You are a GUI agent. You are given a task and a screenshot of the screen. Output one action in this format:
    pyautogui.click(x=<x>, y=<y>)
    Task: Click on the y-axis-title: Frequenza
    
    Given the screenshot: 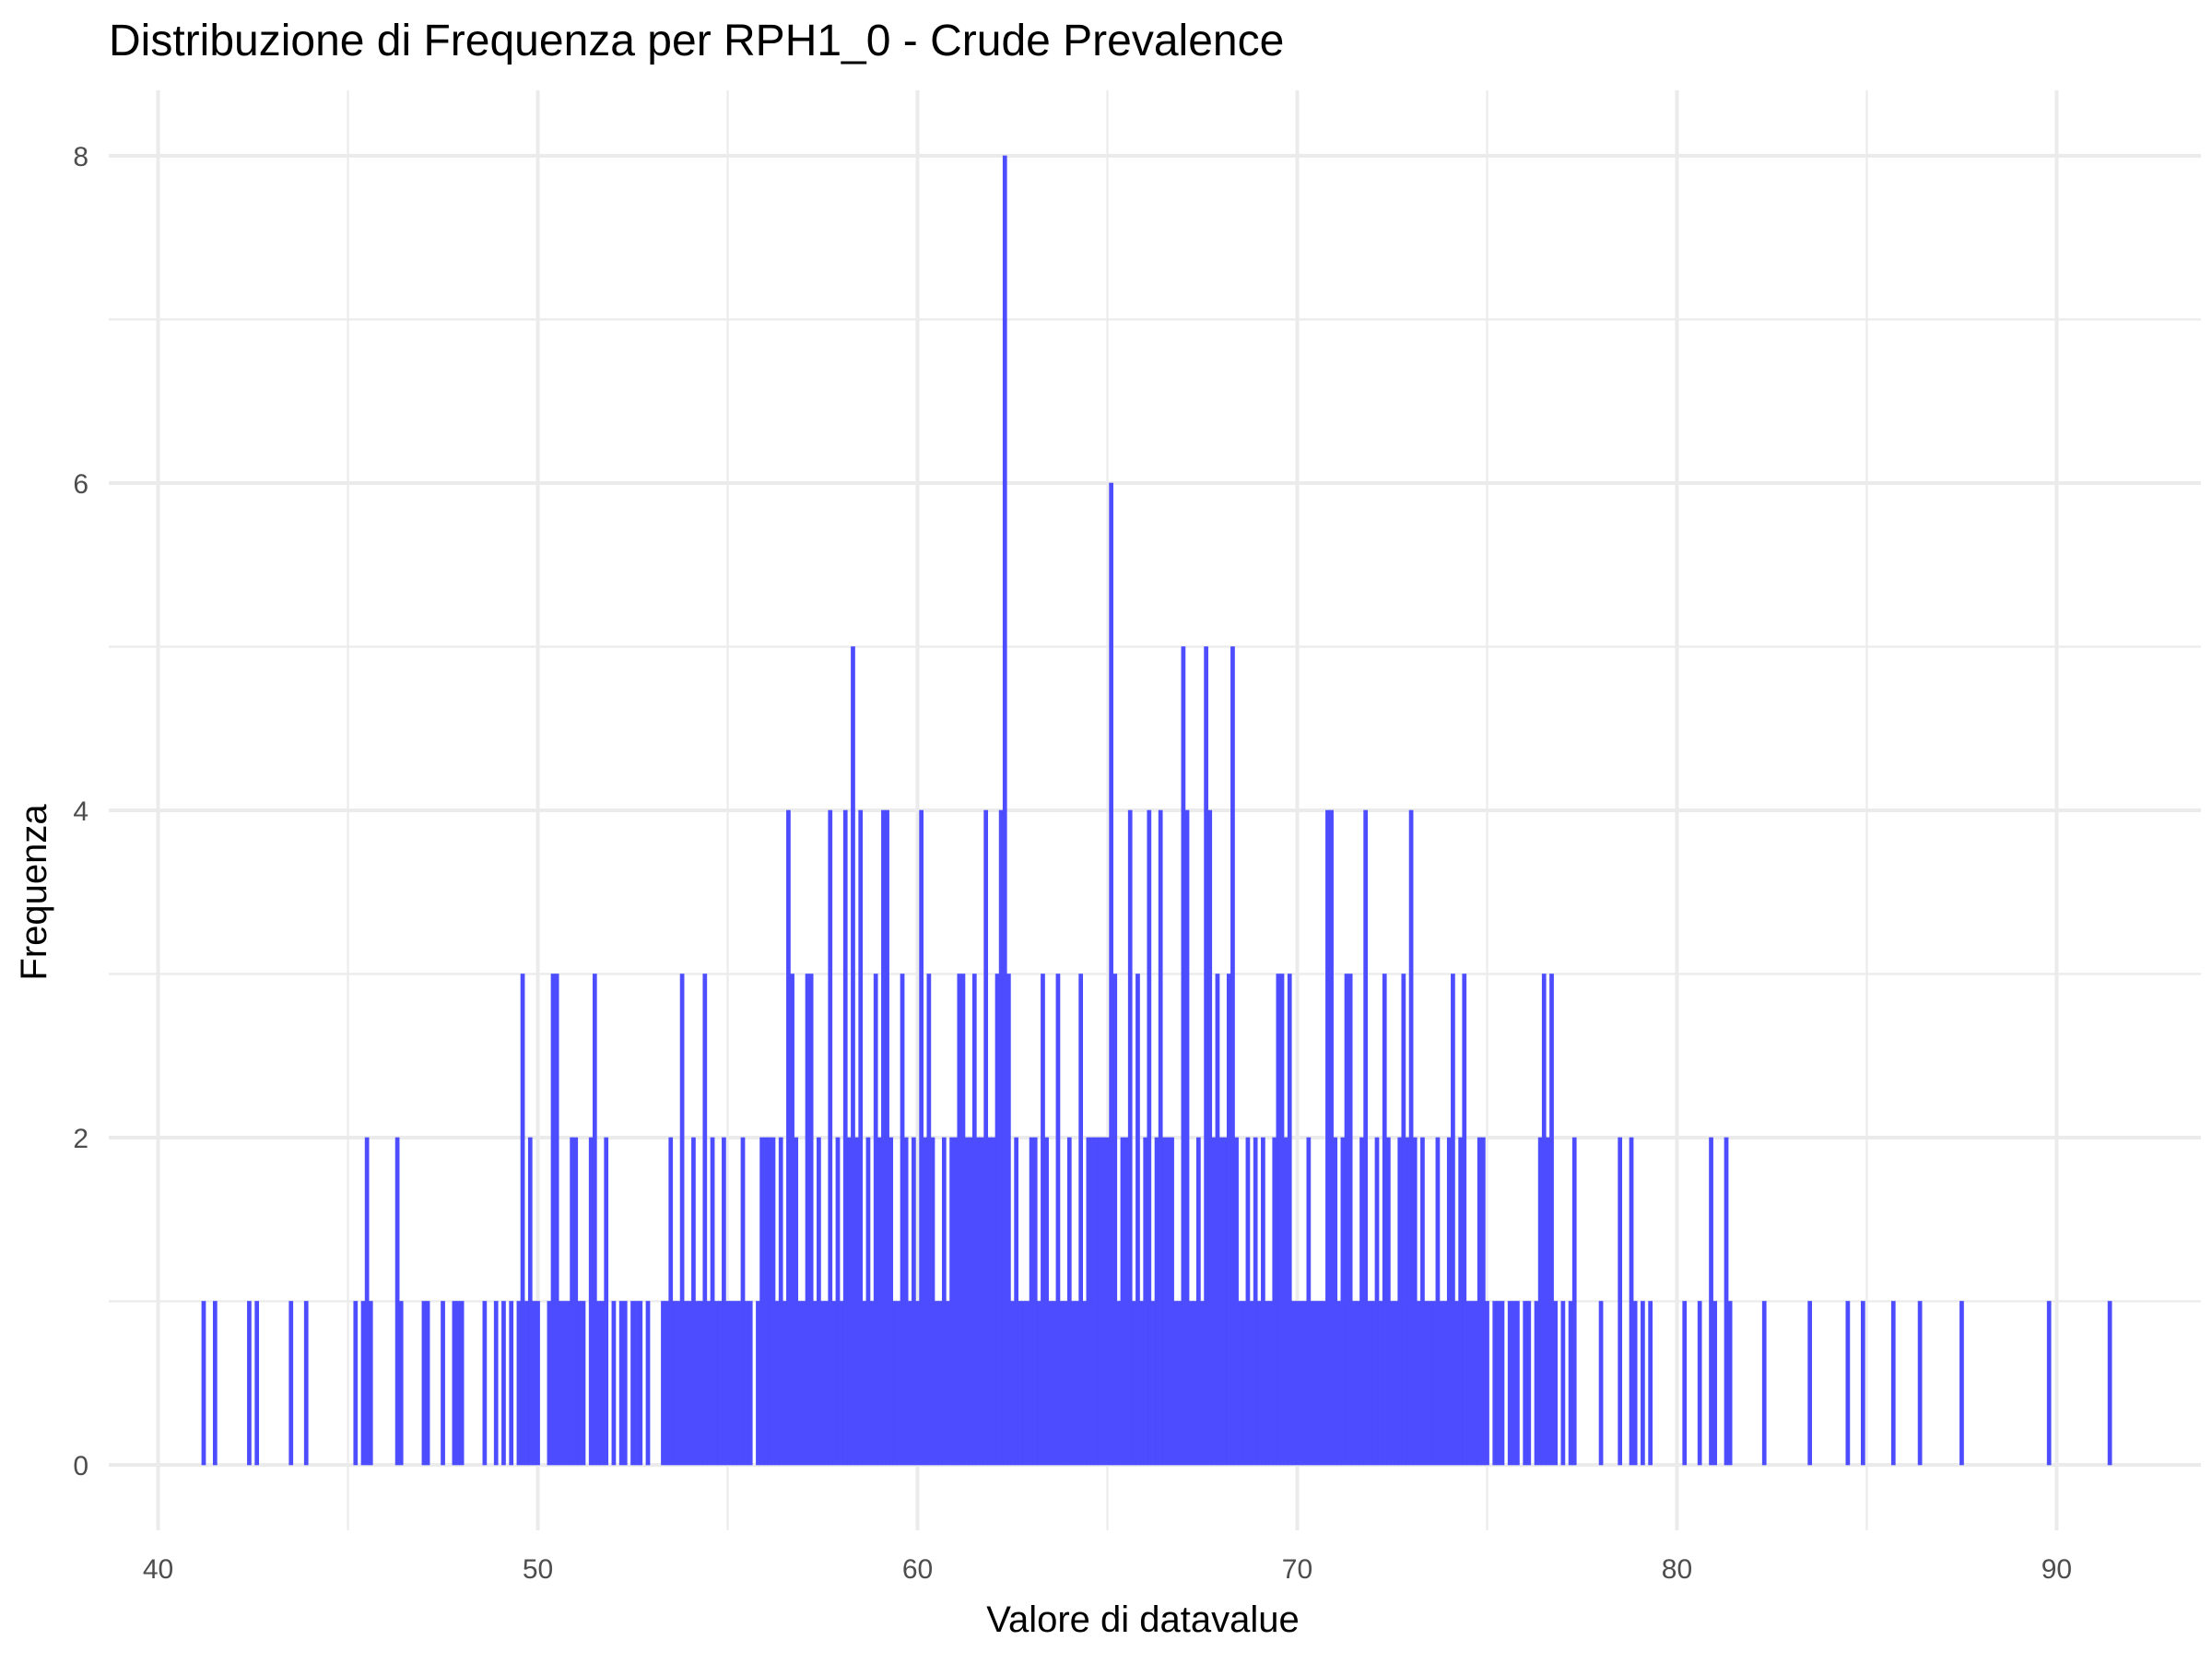 What is the action you would take?
    pyautogui.click(x=34, y=892)
    